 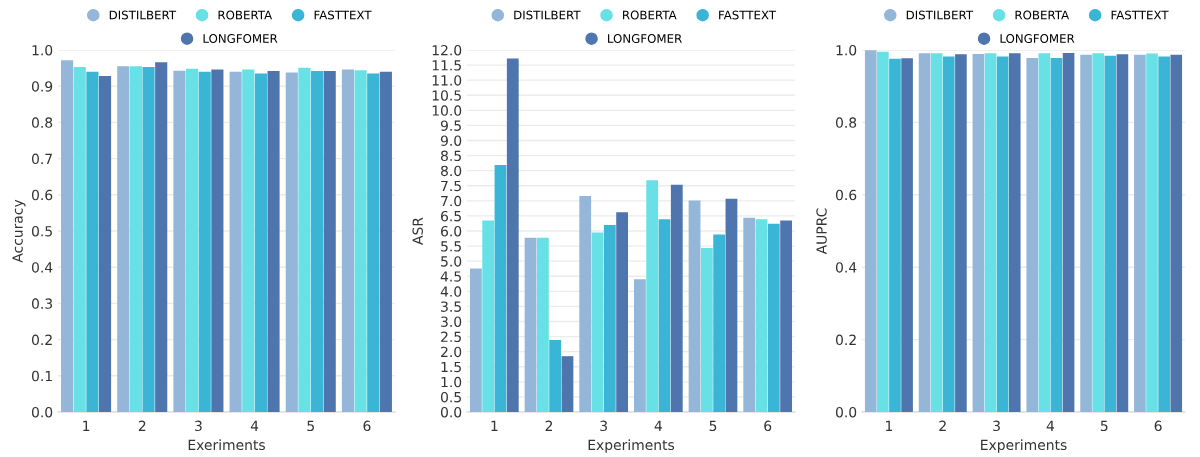 What do you see at coordinates (450, 125) in the screenshot?
I see `y-tick-label: 9.5` at bounding box center [450, 125].